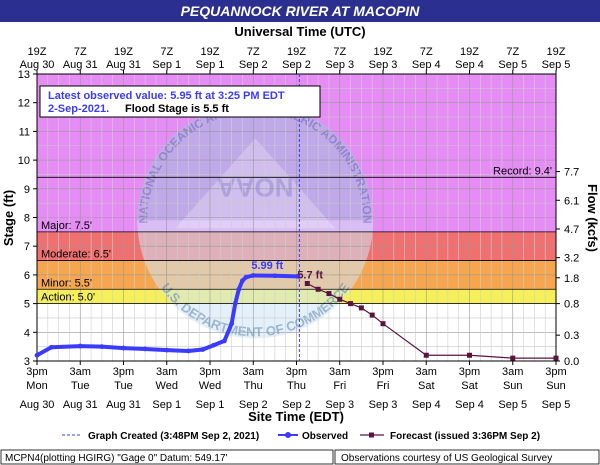  Describe the element at coordinates (267, 266) in the screenshot. I see `observed-peak-label: 5.99 ft` at that location.